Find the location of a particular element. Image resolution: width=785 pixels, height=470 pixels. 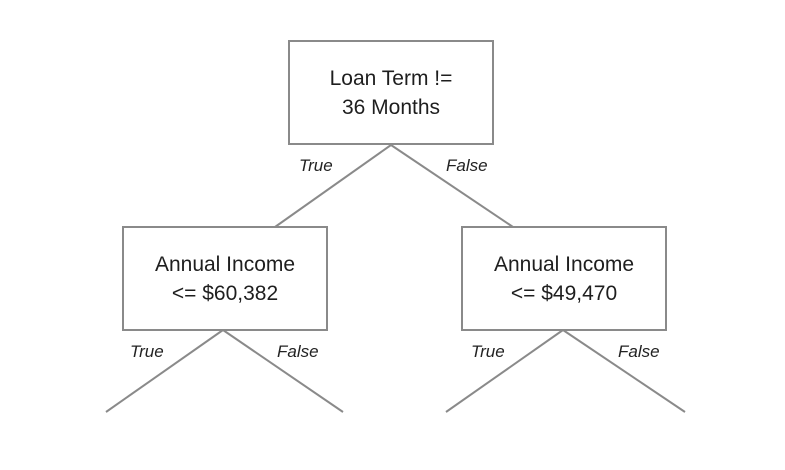

left-node-line1: Annual Income is located at coordinates (225, 264).